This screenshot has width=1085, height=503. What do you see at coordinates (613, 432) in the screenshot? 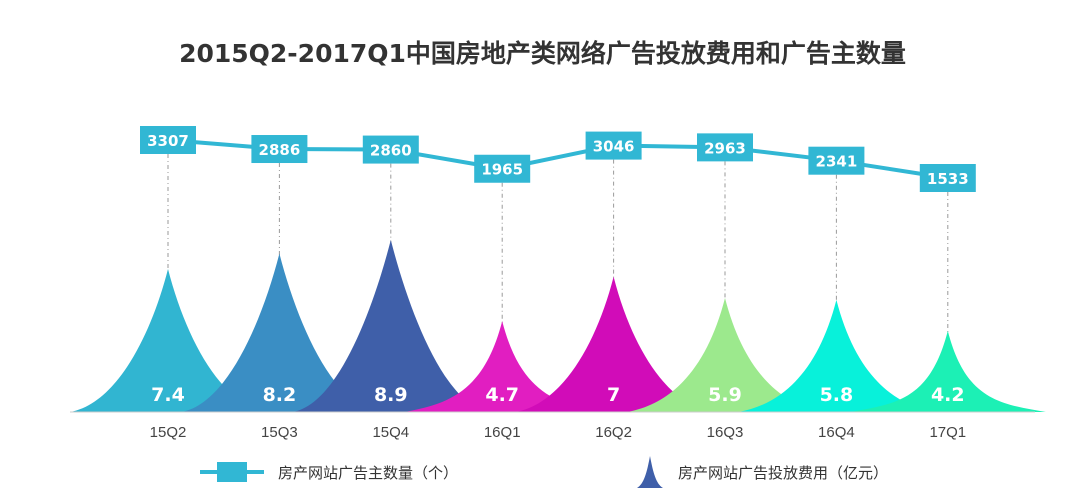
I see `category-label: 16Q2` at bounding box center [613, 432].